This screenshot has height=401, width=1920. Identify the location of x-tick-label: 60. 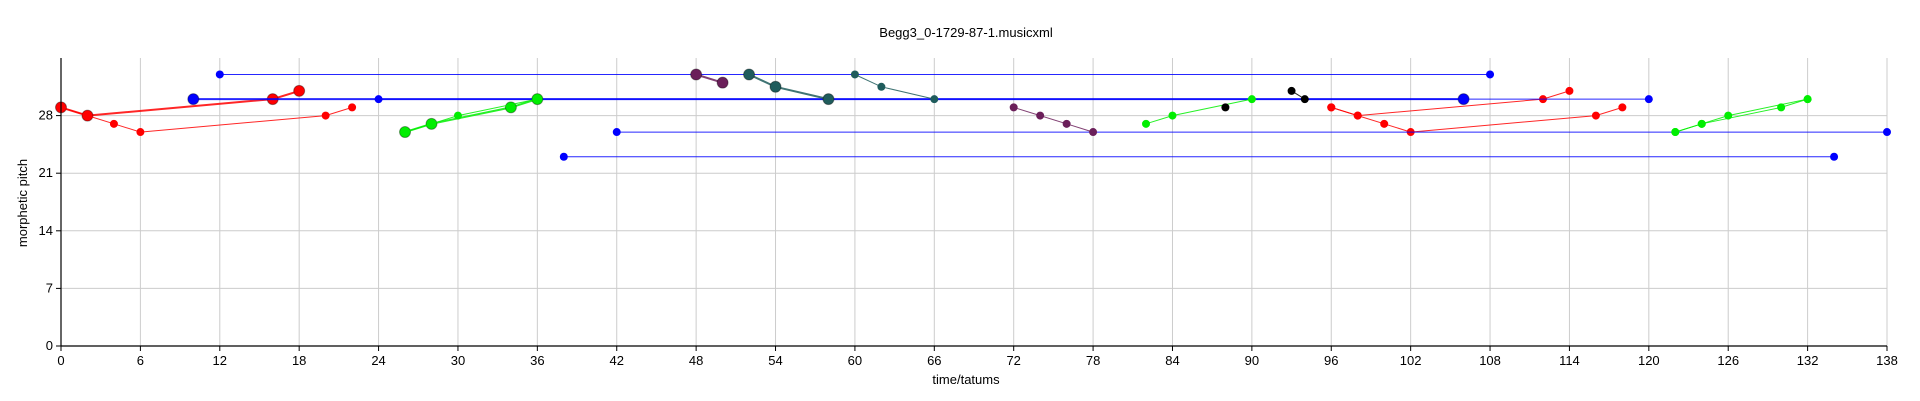
(855, 360).